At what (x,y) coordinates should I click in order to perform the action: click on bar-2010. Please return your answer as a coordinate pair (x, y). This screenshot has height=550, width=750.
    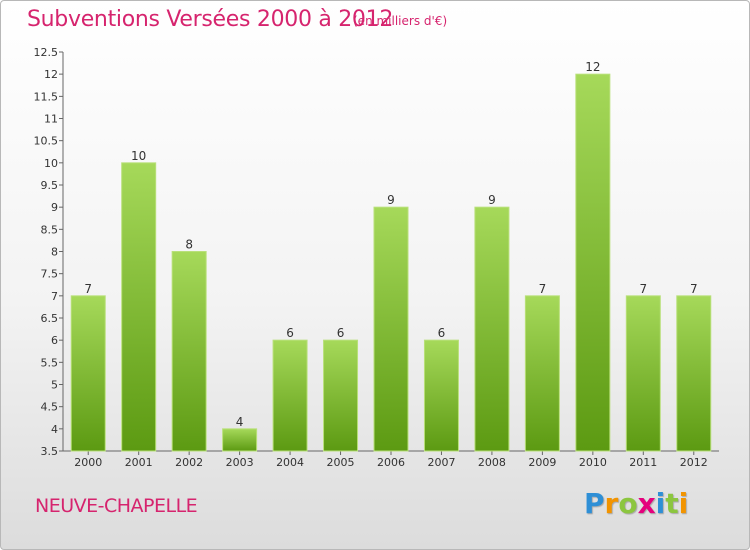
    Looking at the image, I should click on (593, 262).